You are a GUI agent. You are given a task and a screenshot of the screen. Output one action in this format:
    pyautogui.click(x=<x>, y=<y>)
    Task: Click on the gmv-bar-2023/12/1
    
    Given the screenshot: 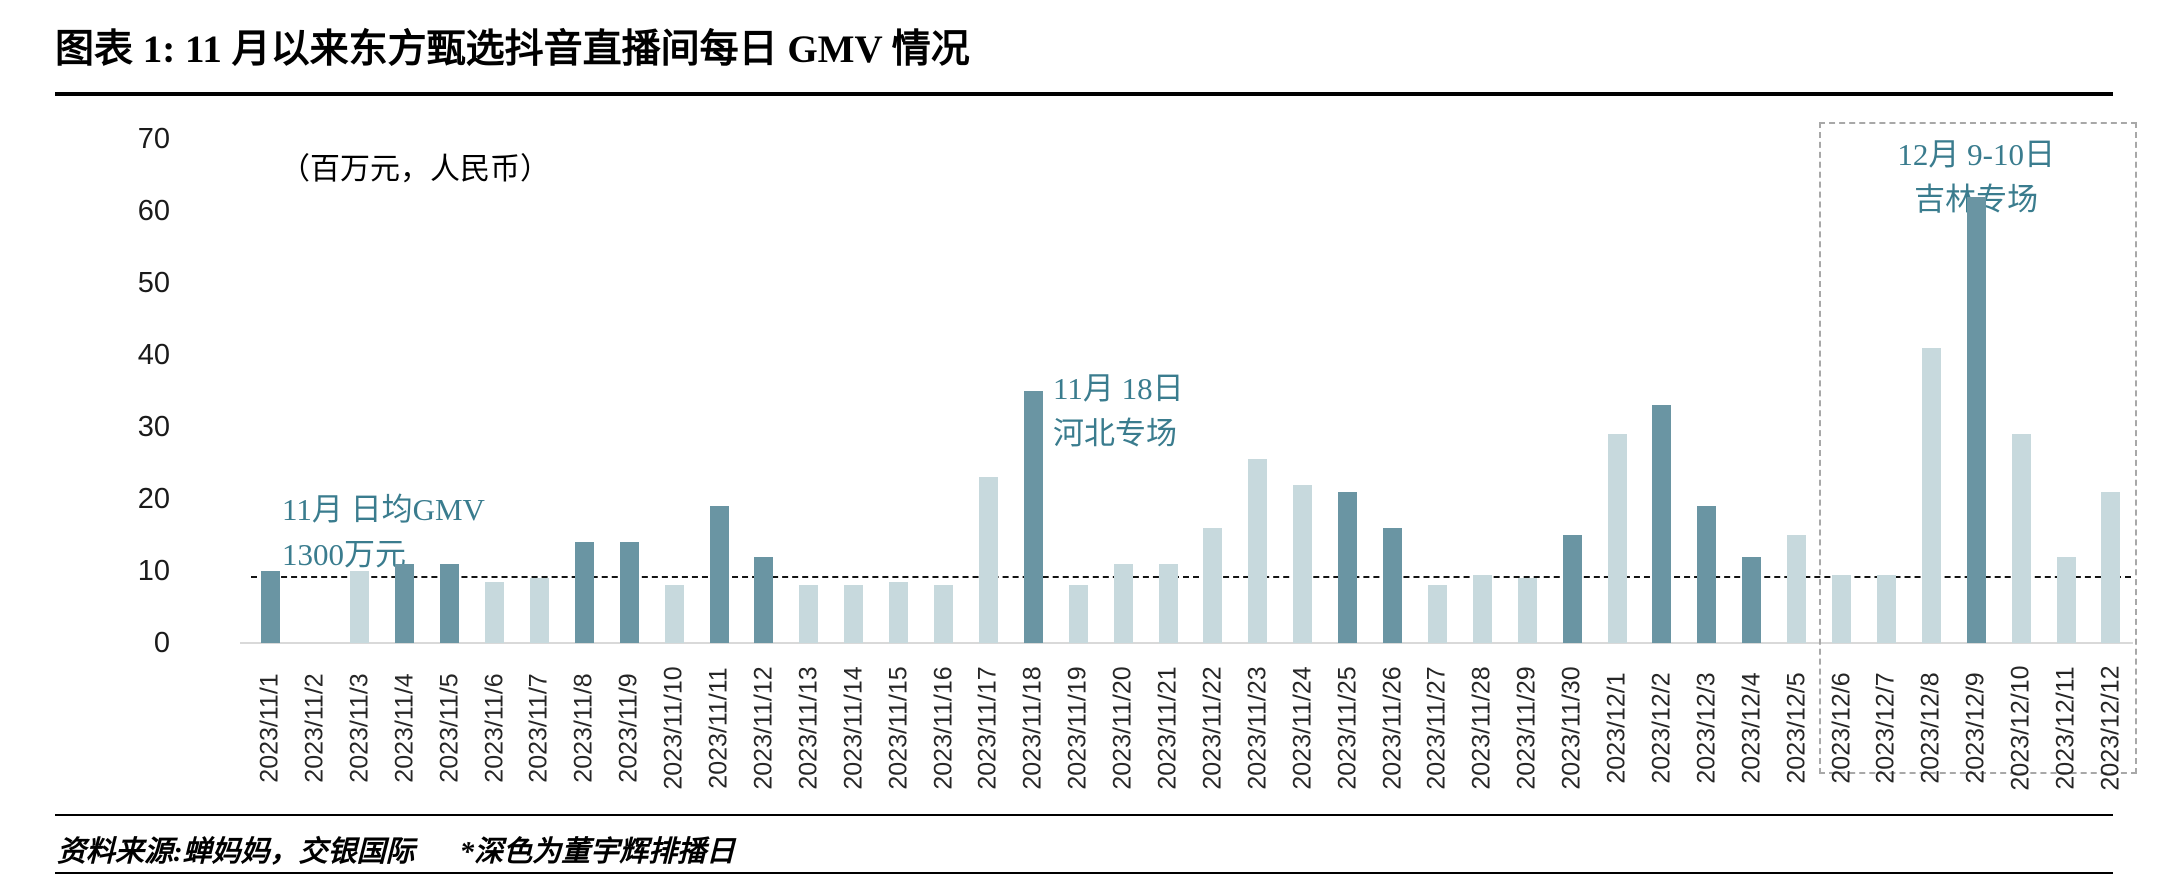 What is the action you would take?
    pyautogui.click(x=1617, y=538)
    